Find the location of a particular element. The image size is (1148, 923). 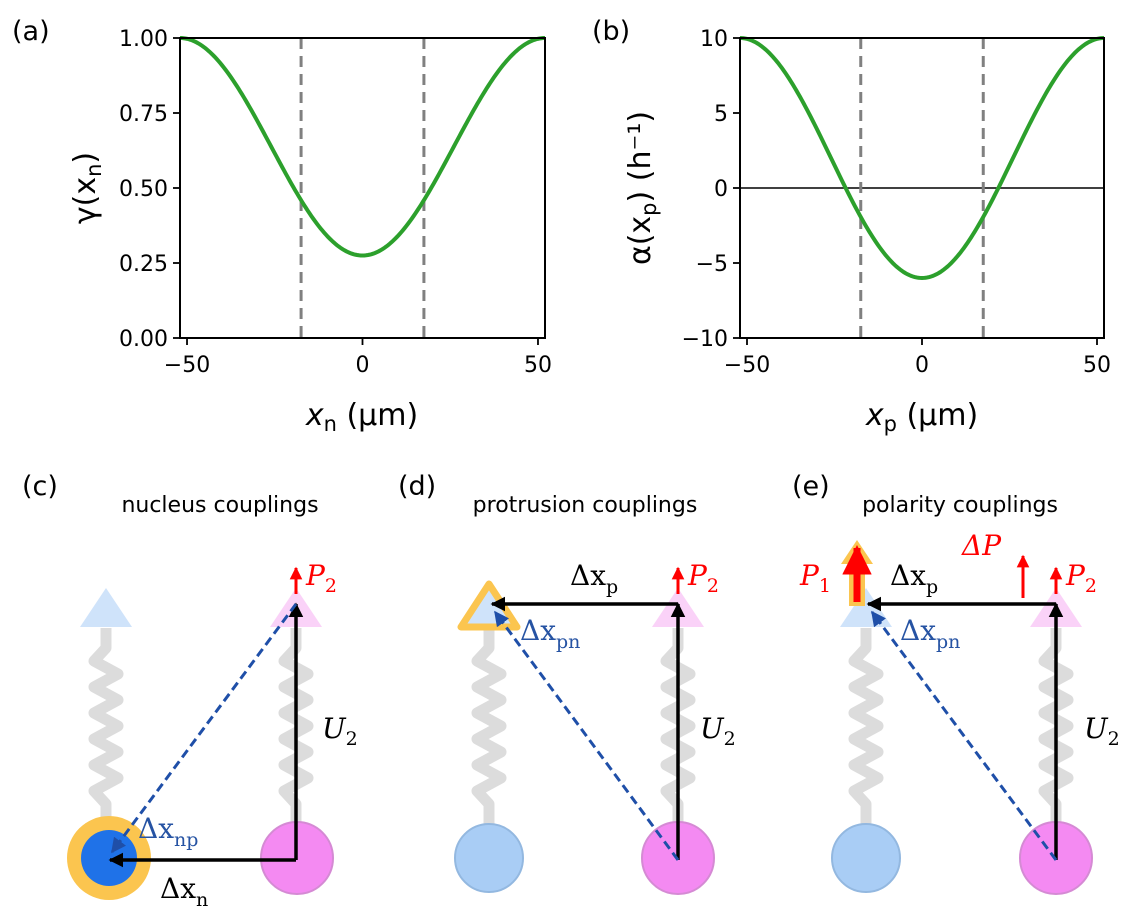

y-tick-label: 5 is located at coordinates (721, 114).